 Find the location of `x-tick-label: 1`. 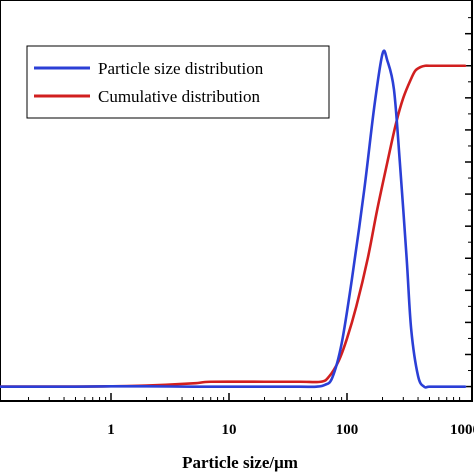

x-tick-label: 1 is located at coordinates (111, 430).